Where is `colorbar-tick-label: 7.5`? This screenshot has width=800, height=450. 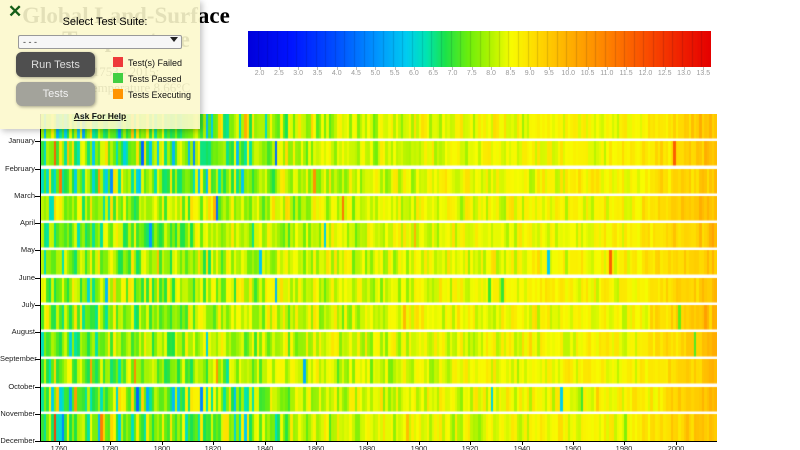
colorbar-tick-label: 7.5 is located at coordinates (471, 73).